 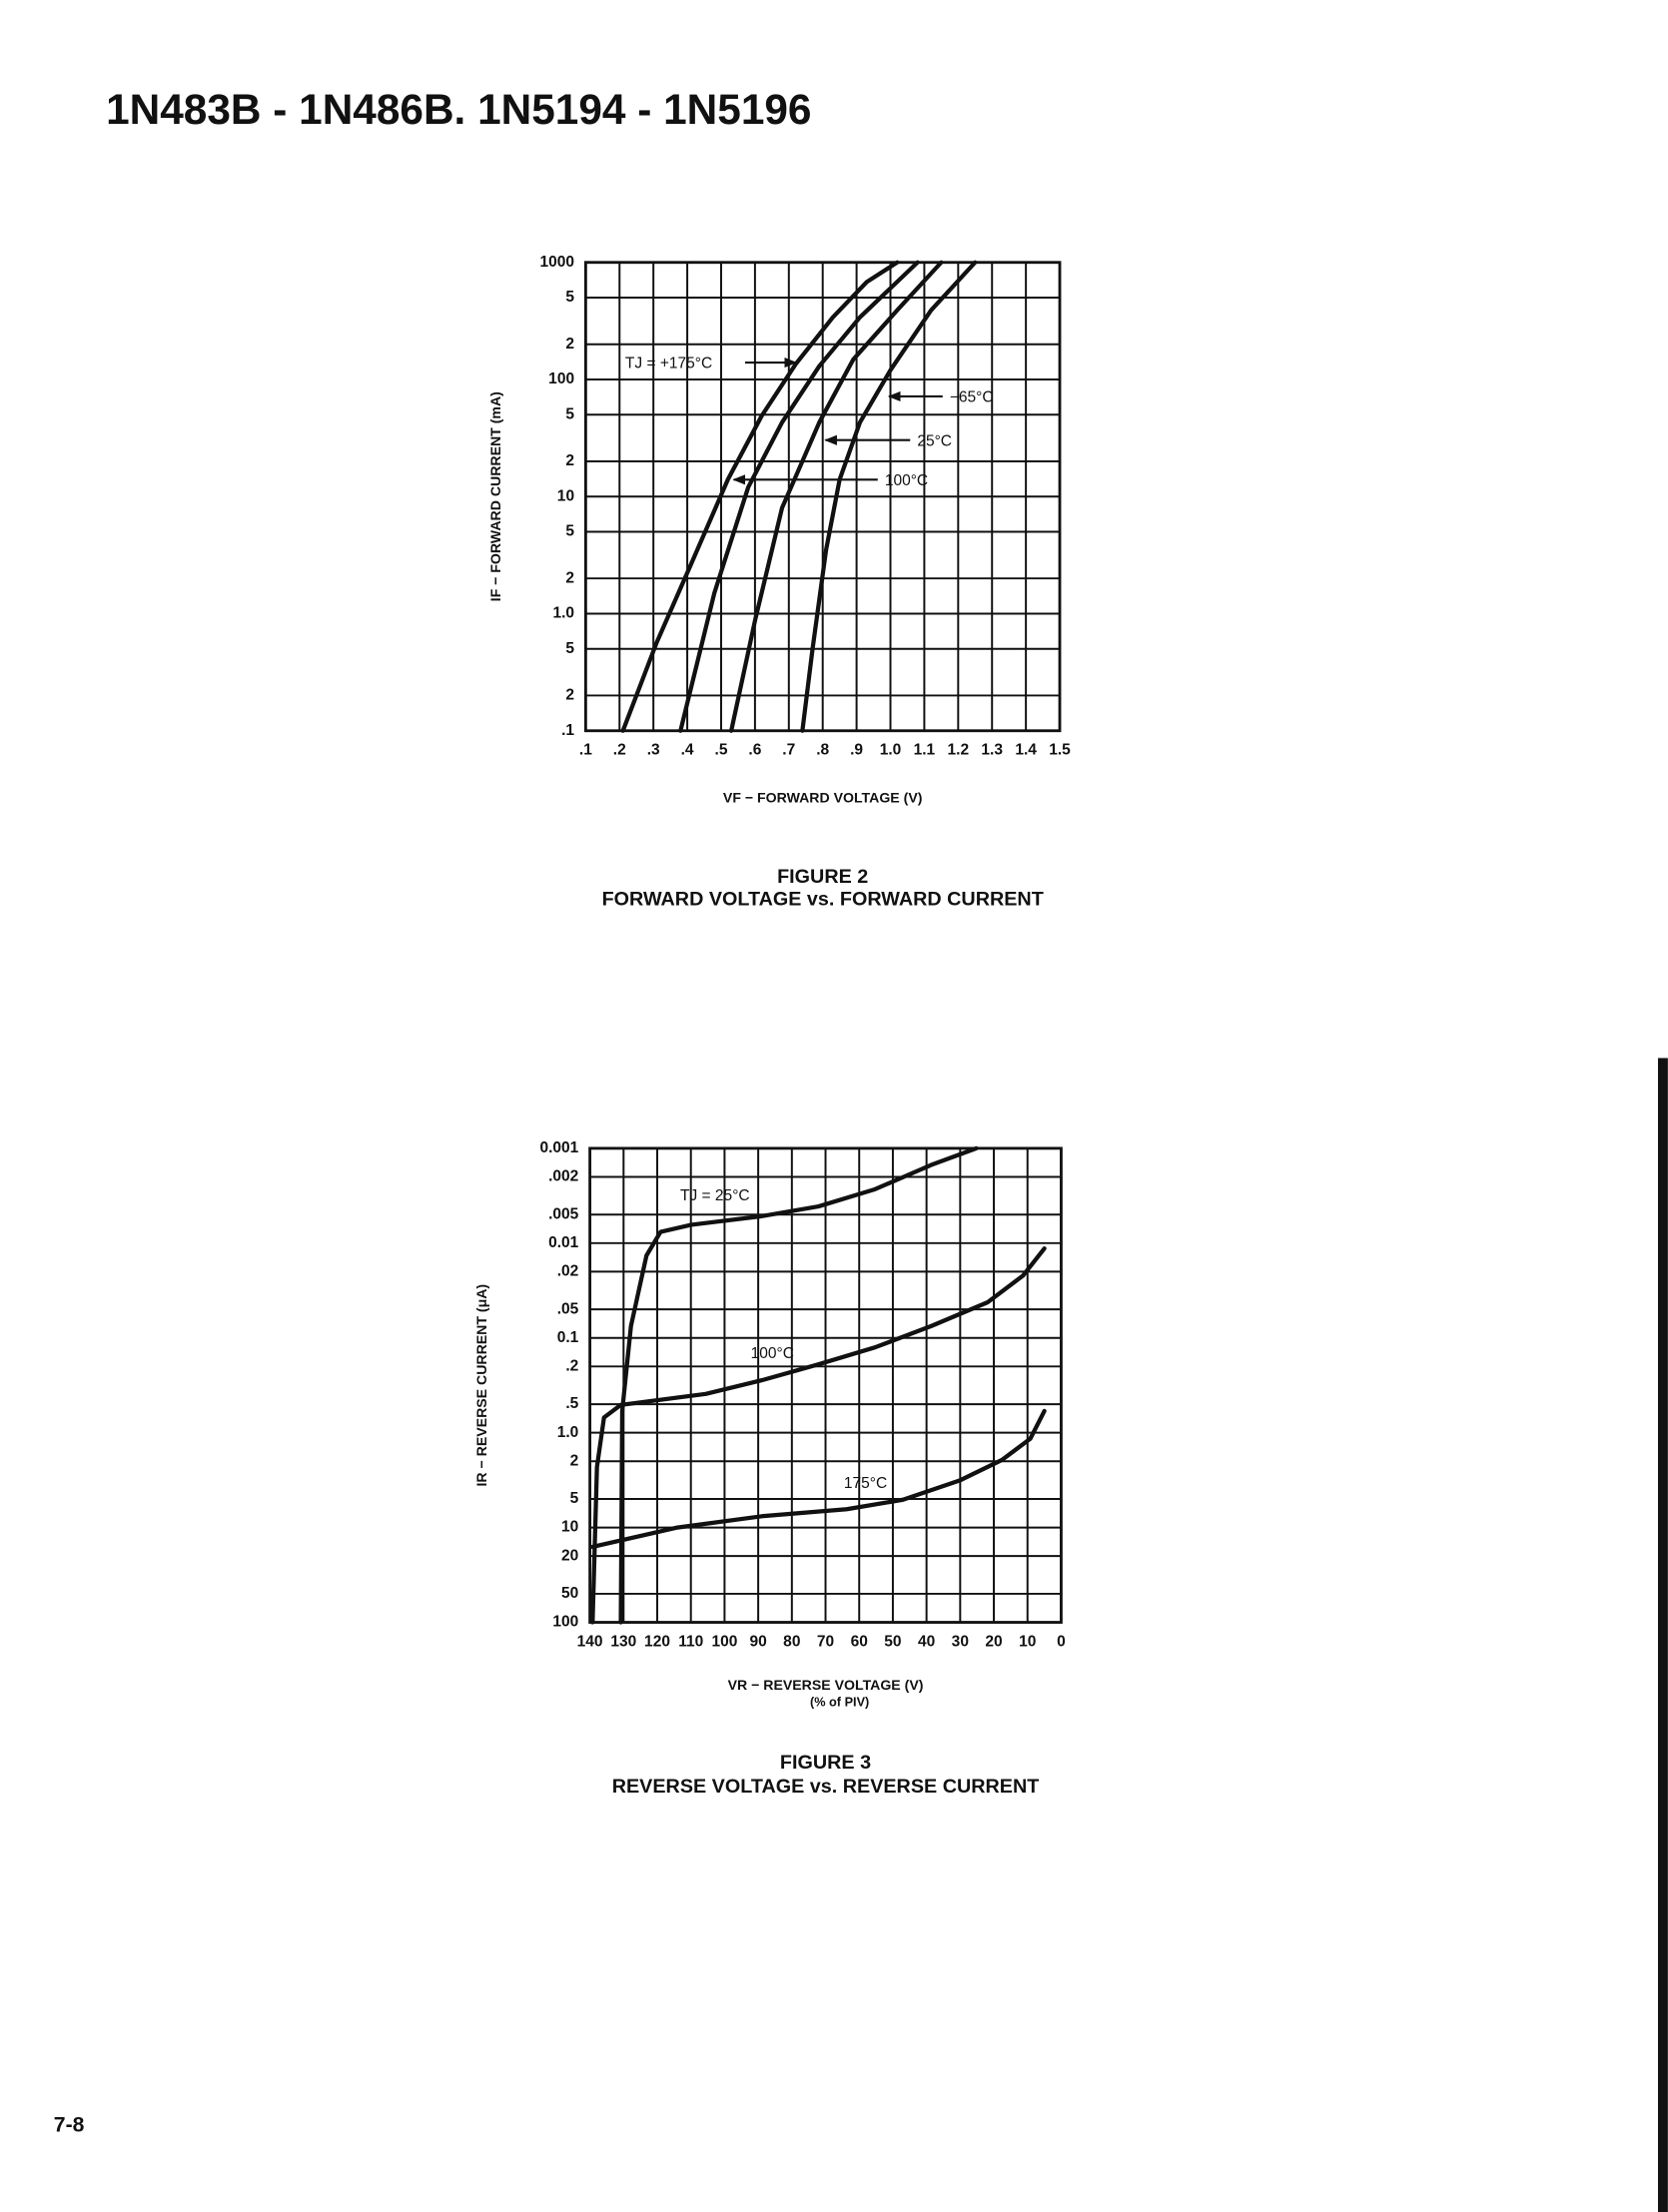 What do you see at coordinates (568, 1308) in the screenshot?
I see `y-tick-label: .05` at bounding box center [568, 1308].